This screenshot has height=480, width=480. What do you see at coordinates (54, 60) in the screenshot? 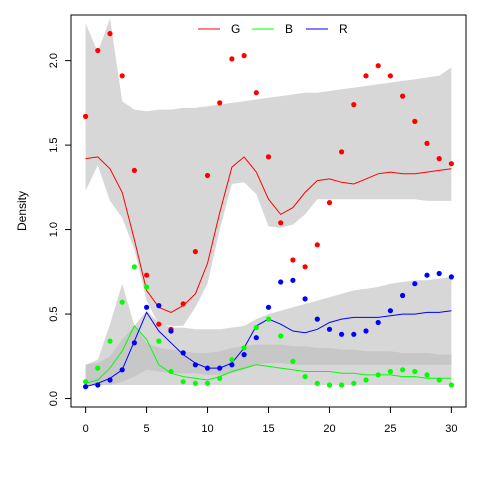
I see `y-tick-label: 2.0` at bounding box center [54, 60].